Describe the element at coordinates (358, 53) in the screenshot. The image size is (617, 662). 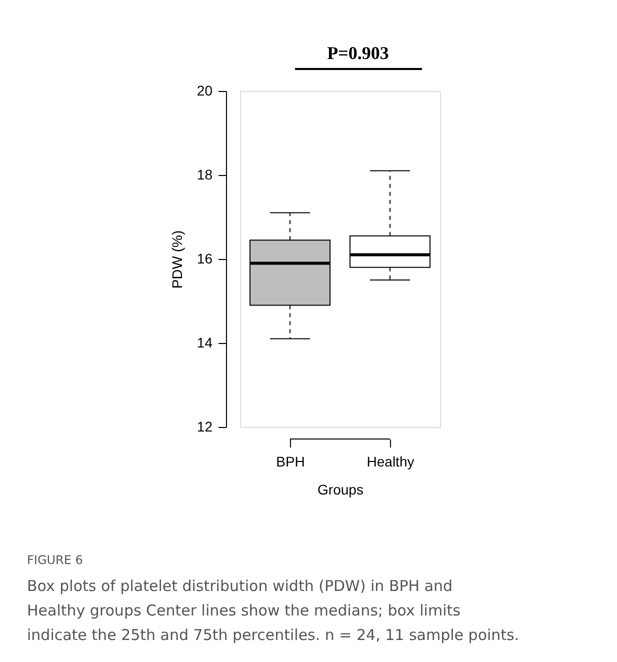
I see `text: P=0.903` at that location.